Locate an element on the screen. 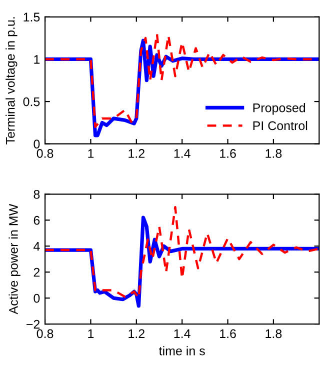 Image resolution: width=324 pixels, height=367 pixels. legend-label: PI Control is located at coordinates (280, 125).